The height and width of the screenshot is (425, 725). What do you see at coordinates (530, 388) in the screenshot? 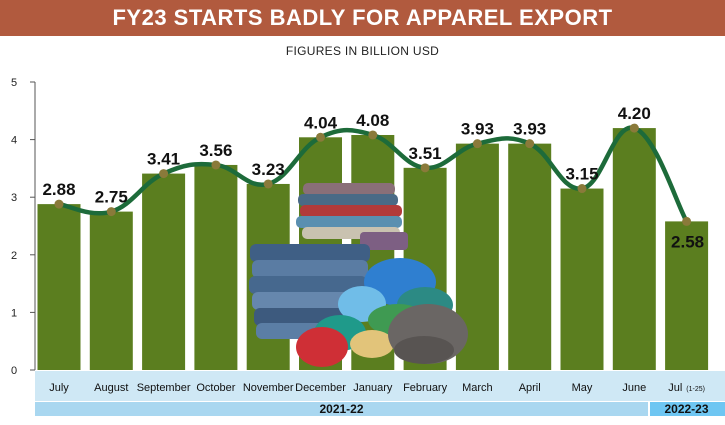
I see `category-label: April` at bounding box center [530, 388].